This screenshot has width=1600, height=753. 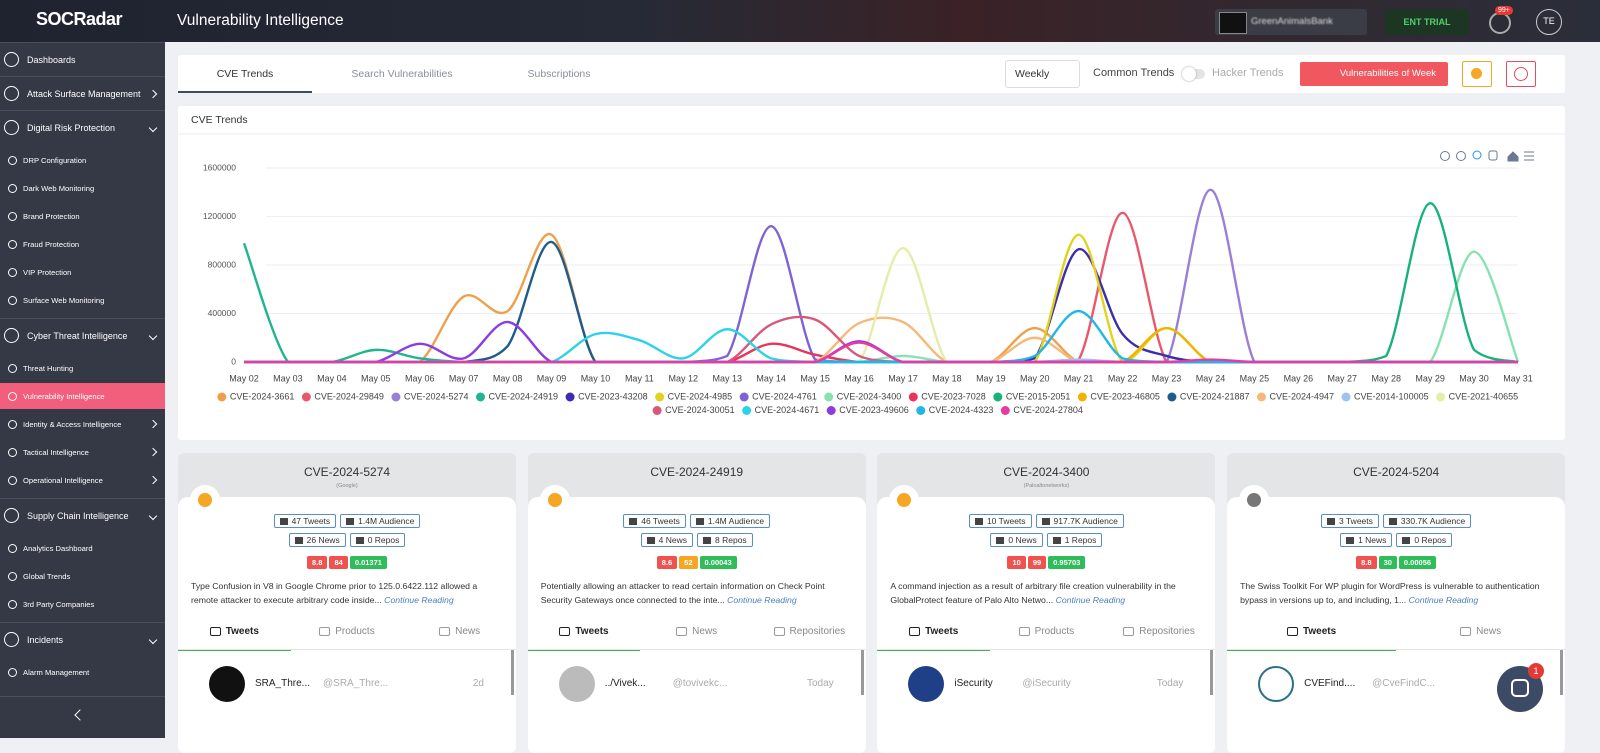 I want to click on legend-item: CVE-2024-29849, so click(x=342, y=396).